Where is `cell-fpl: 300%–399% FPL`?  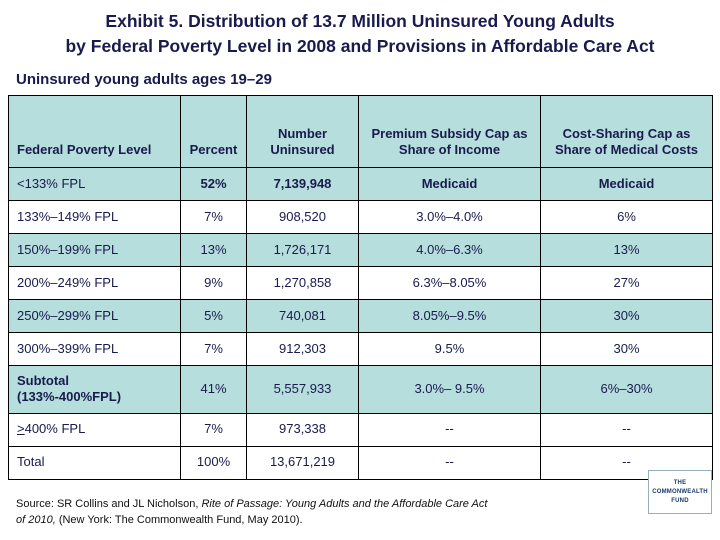 cell-fpl: 300%–399% FPL is located at coordinates (94, 349).